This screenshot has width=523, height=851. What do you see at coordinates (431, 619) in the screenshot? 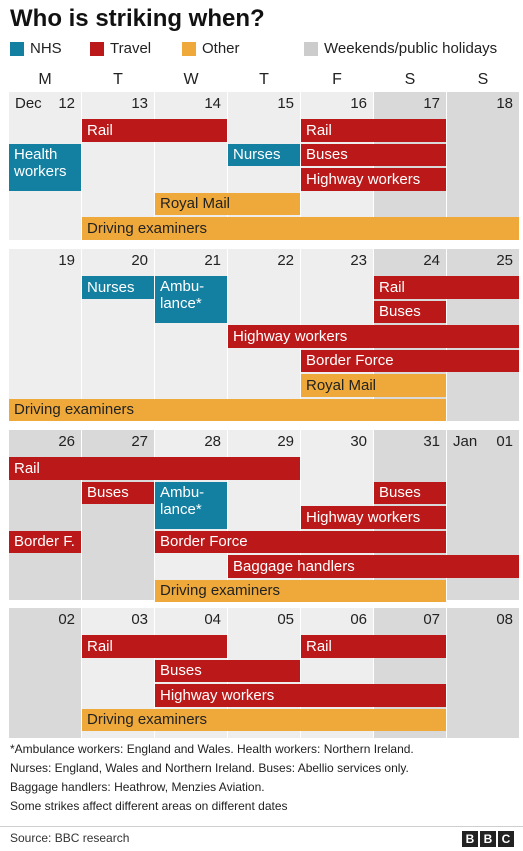
I see `day-number: 07` at bounding box center [431, 619].